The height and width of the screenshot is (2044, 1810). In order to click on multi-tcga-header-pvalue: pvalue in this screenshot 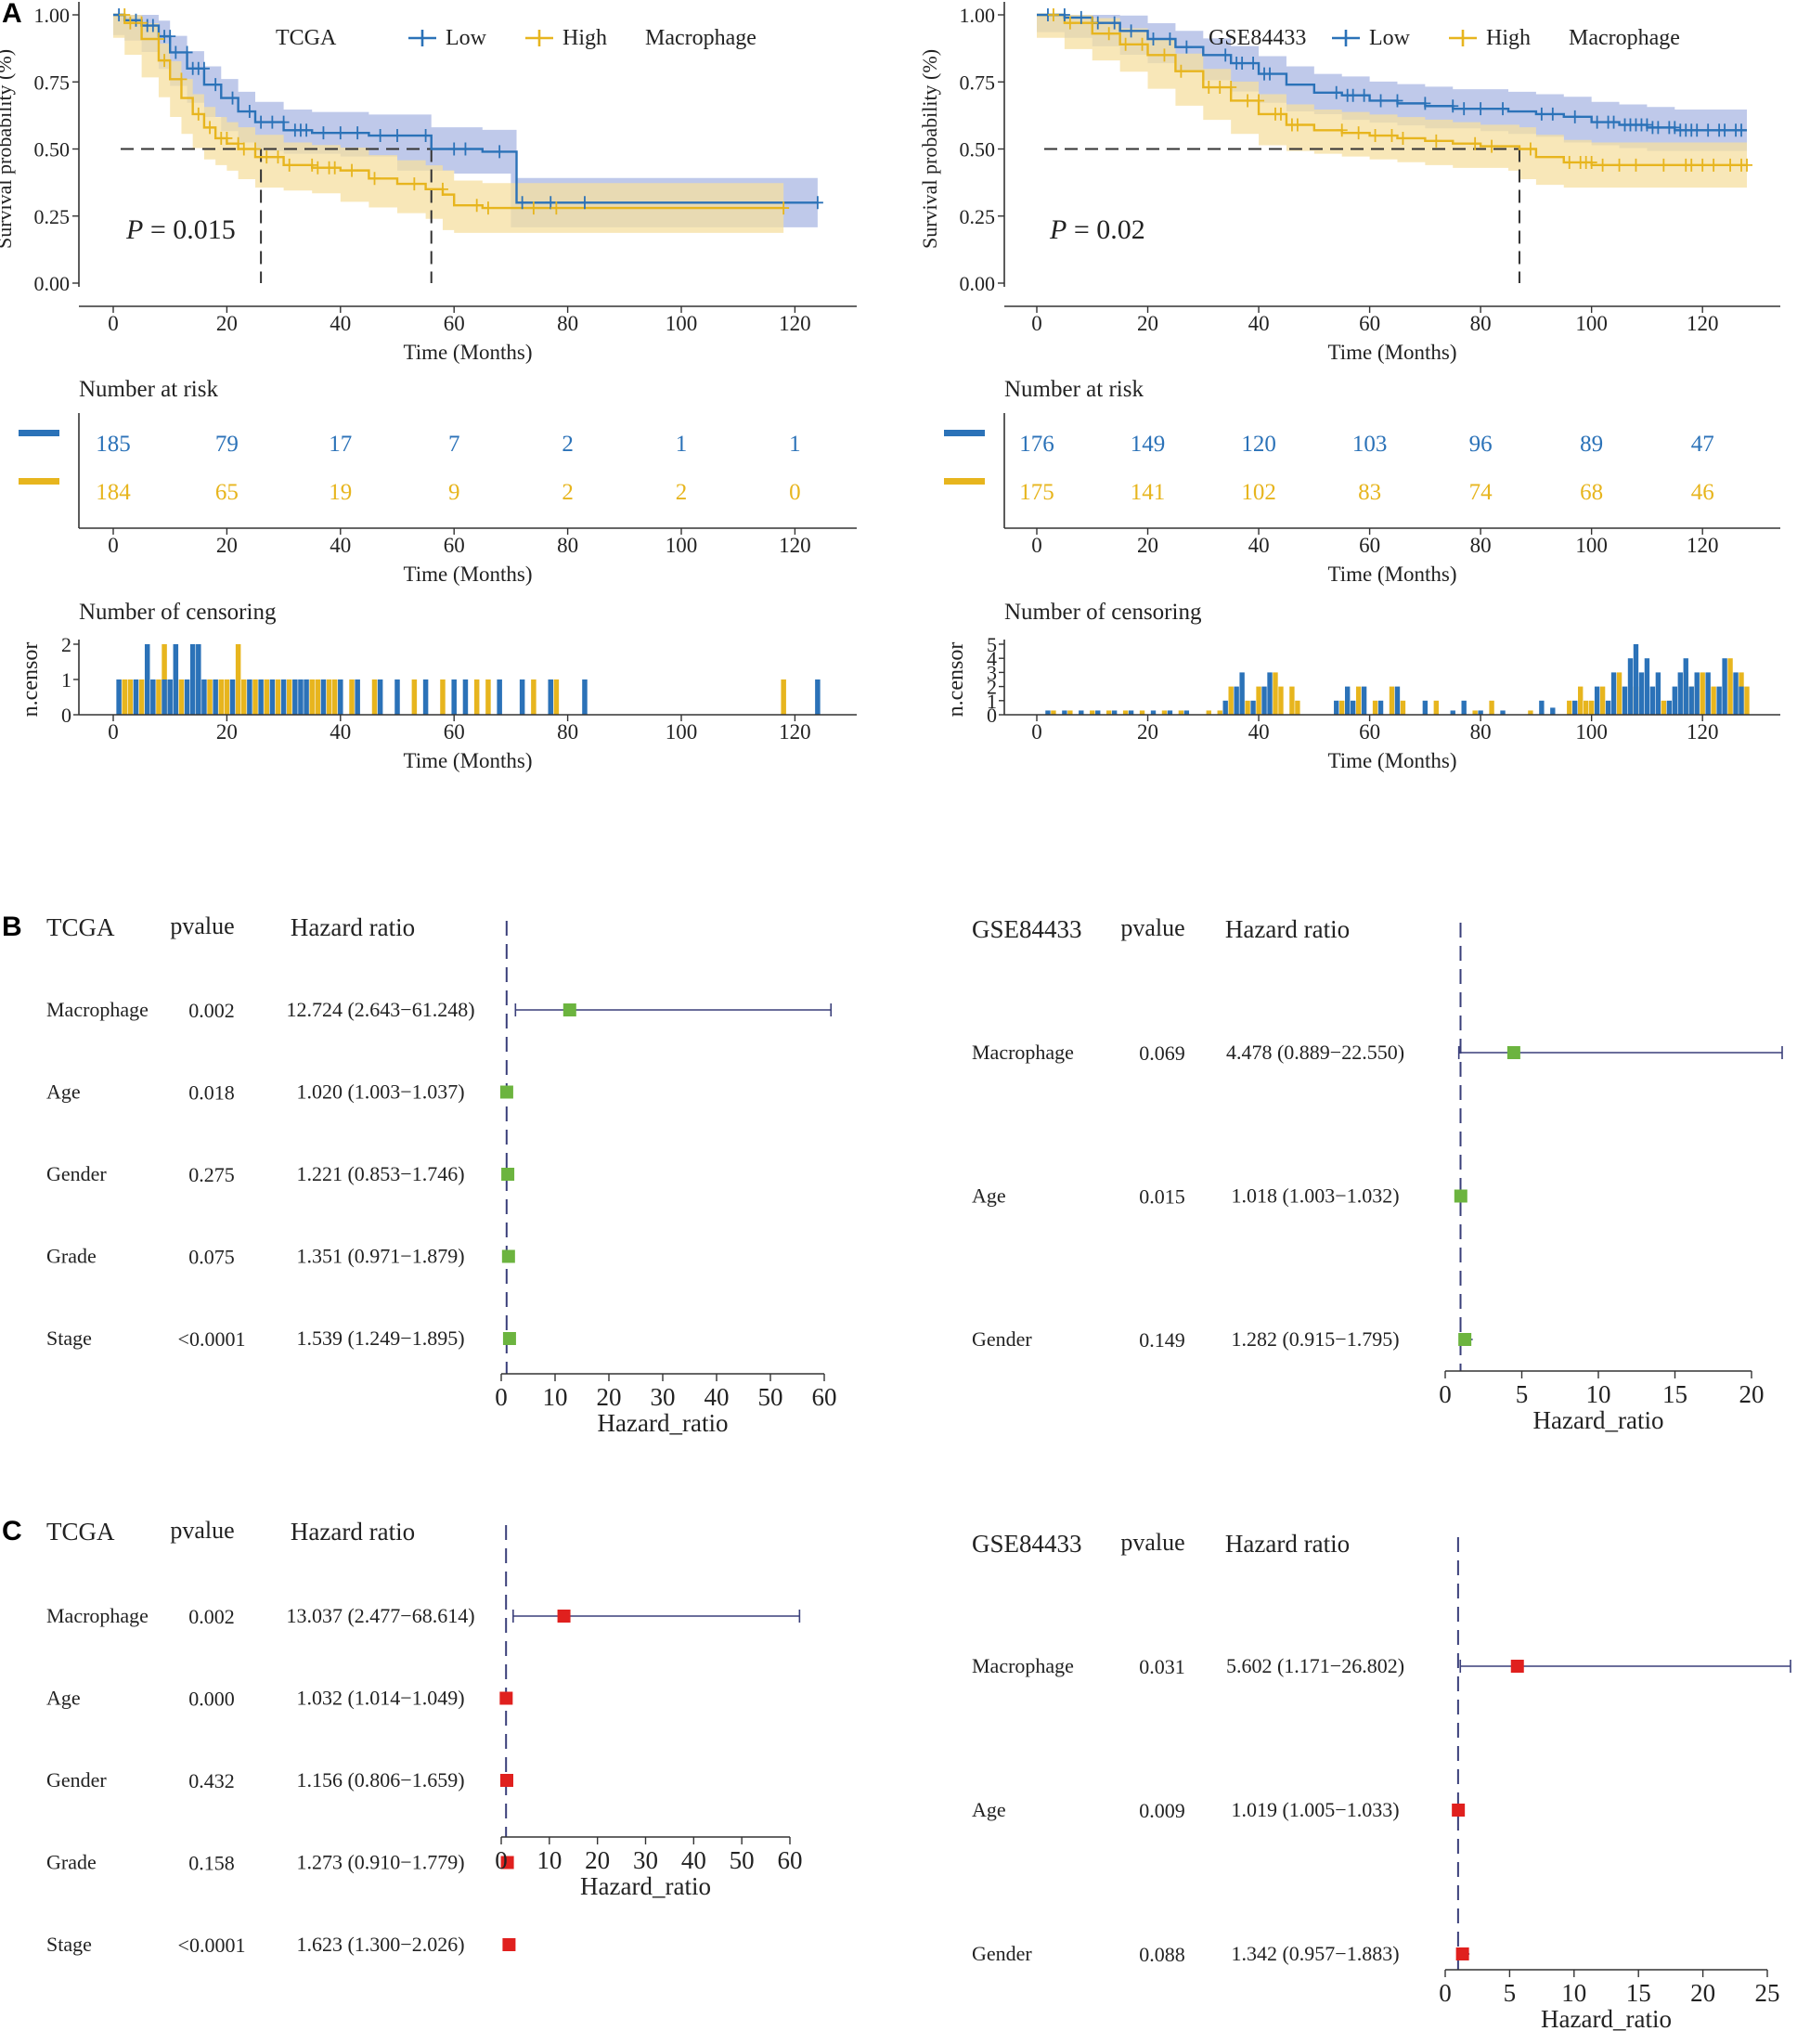, I will do `click(202, 1531)`.